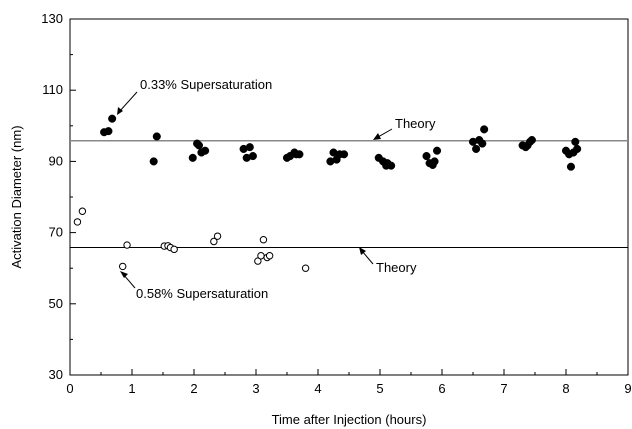 Image resolution: width=632 pixels, height=429 pixels. I want to click on x-tick-label: 7, so click(503, 388).